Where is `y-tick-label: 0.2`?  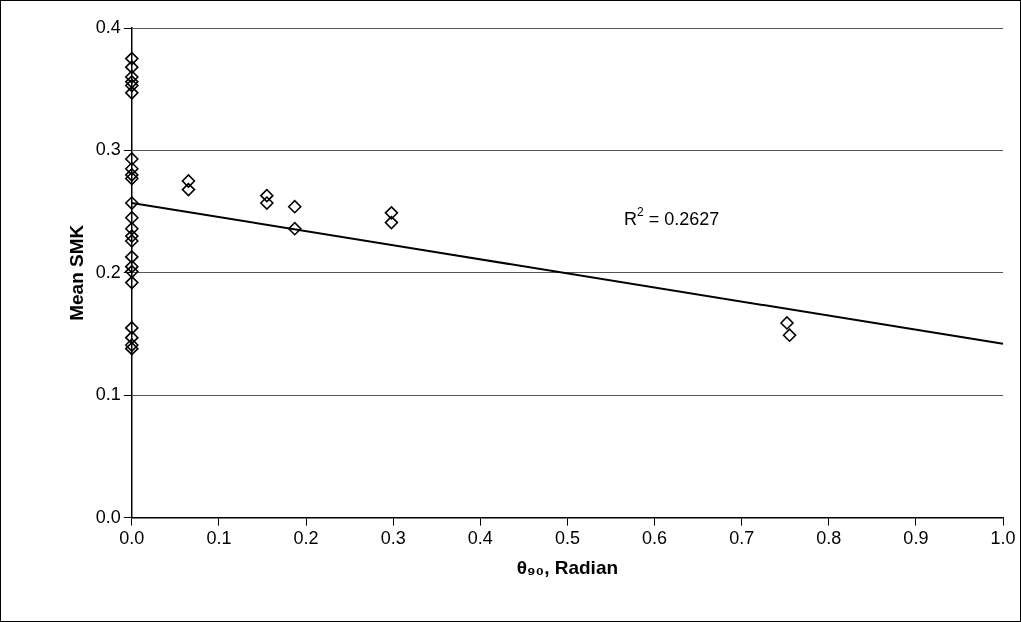
y-tick-label: 0.2 is located at coordinates (108, 271).